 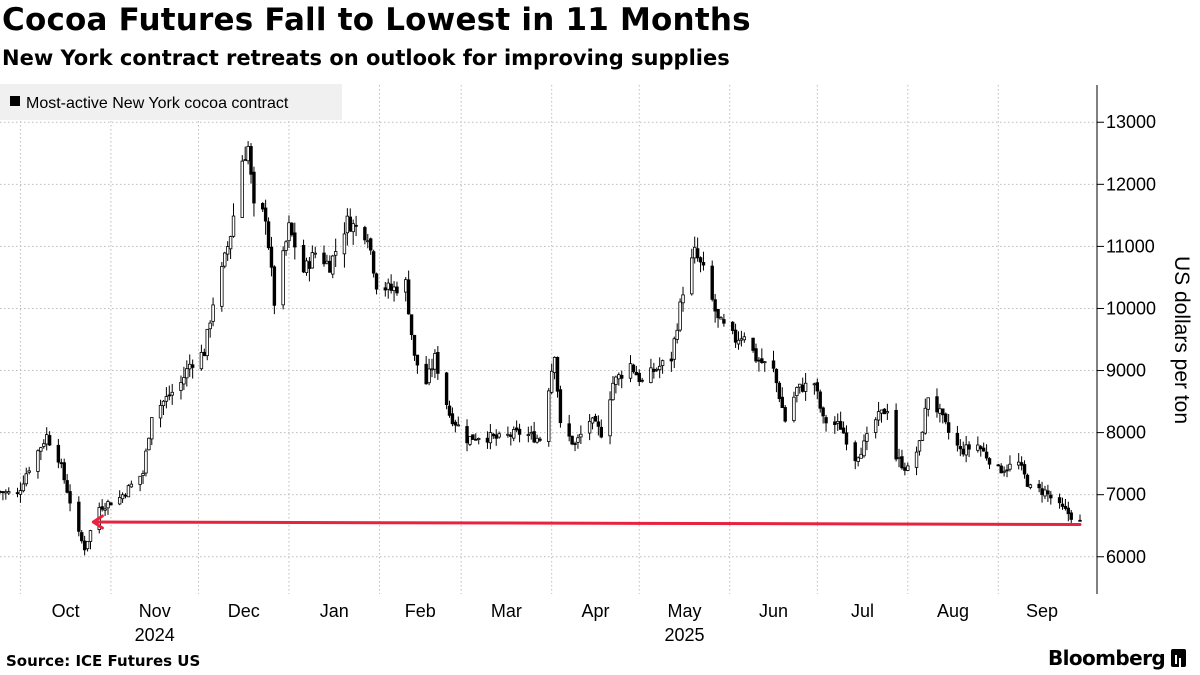 I want to click on x-tick-label: Jun, so click(x=773, y=611).